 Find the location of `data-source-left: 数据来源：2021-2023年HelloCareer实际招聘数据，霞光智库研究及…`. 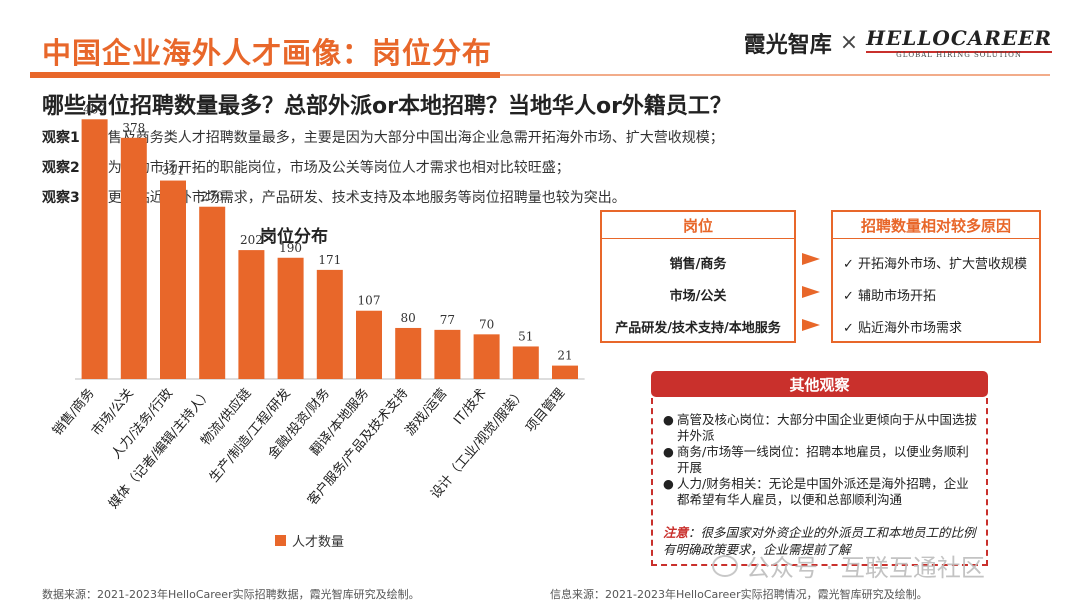

data-source-left: 数据来源：2021-2023年HelloCareer实际招聘数据，霞光智库研究及… is located at coordinates (231, 594).